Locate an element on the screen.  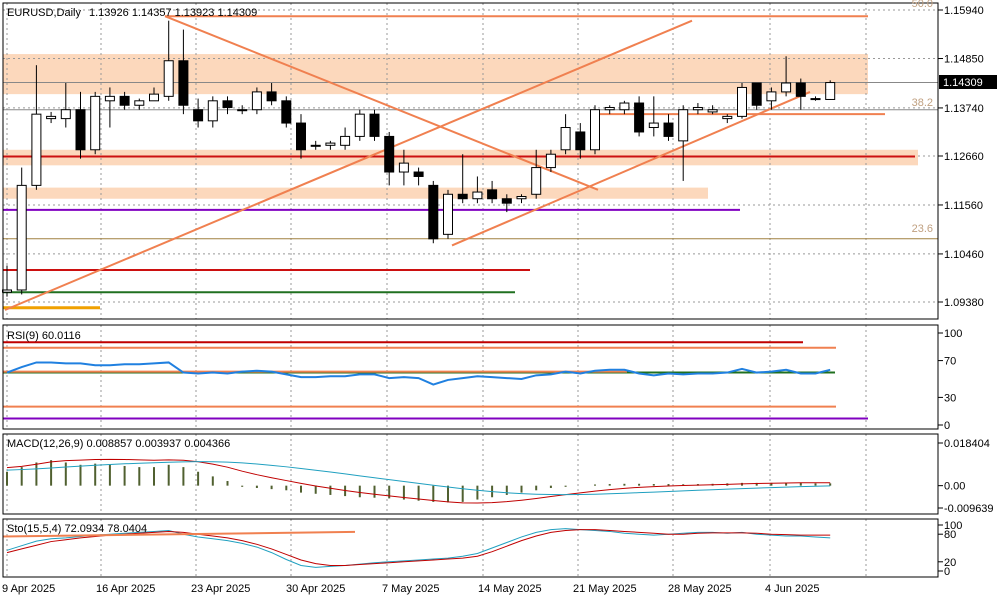
rsi-tick-label: 70 is located at coordinates (950, 362).